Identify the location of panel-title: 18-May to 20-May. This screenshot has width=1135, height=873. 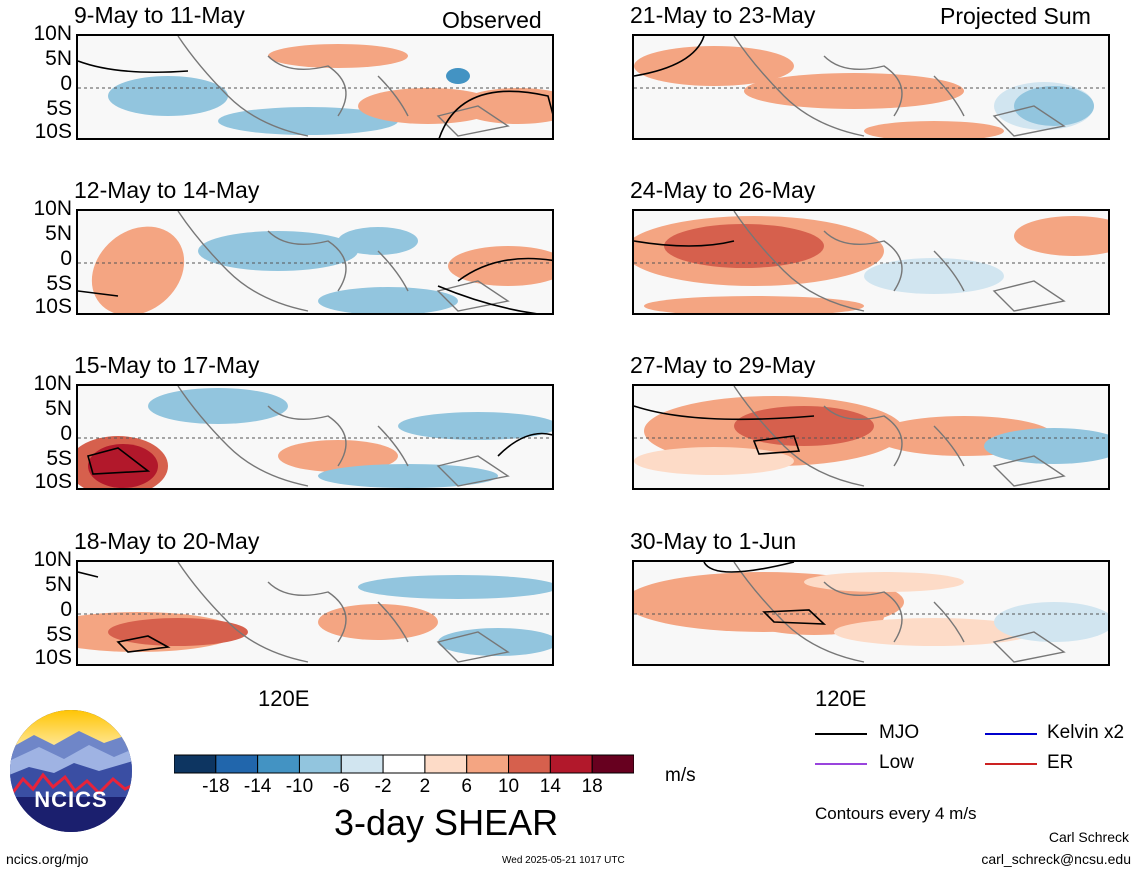
(167, 541).